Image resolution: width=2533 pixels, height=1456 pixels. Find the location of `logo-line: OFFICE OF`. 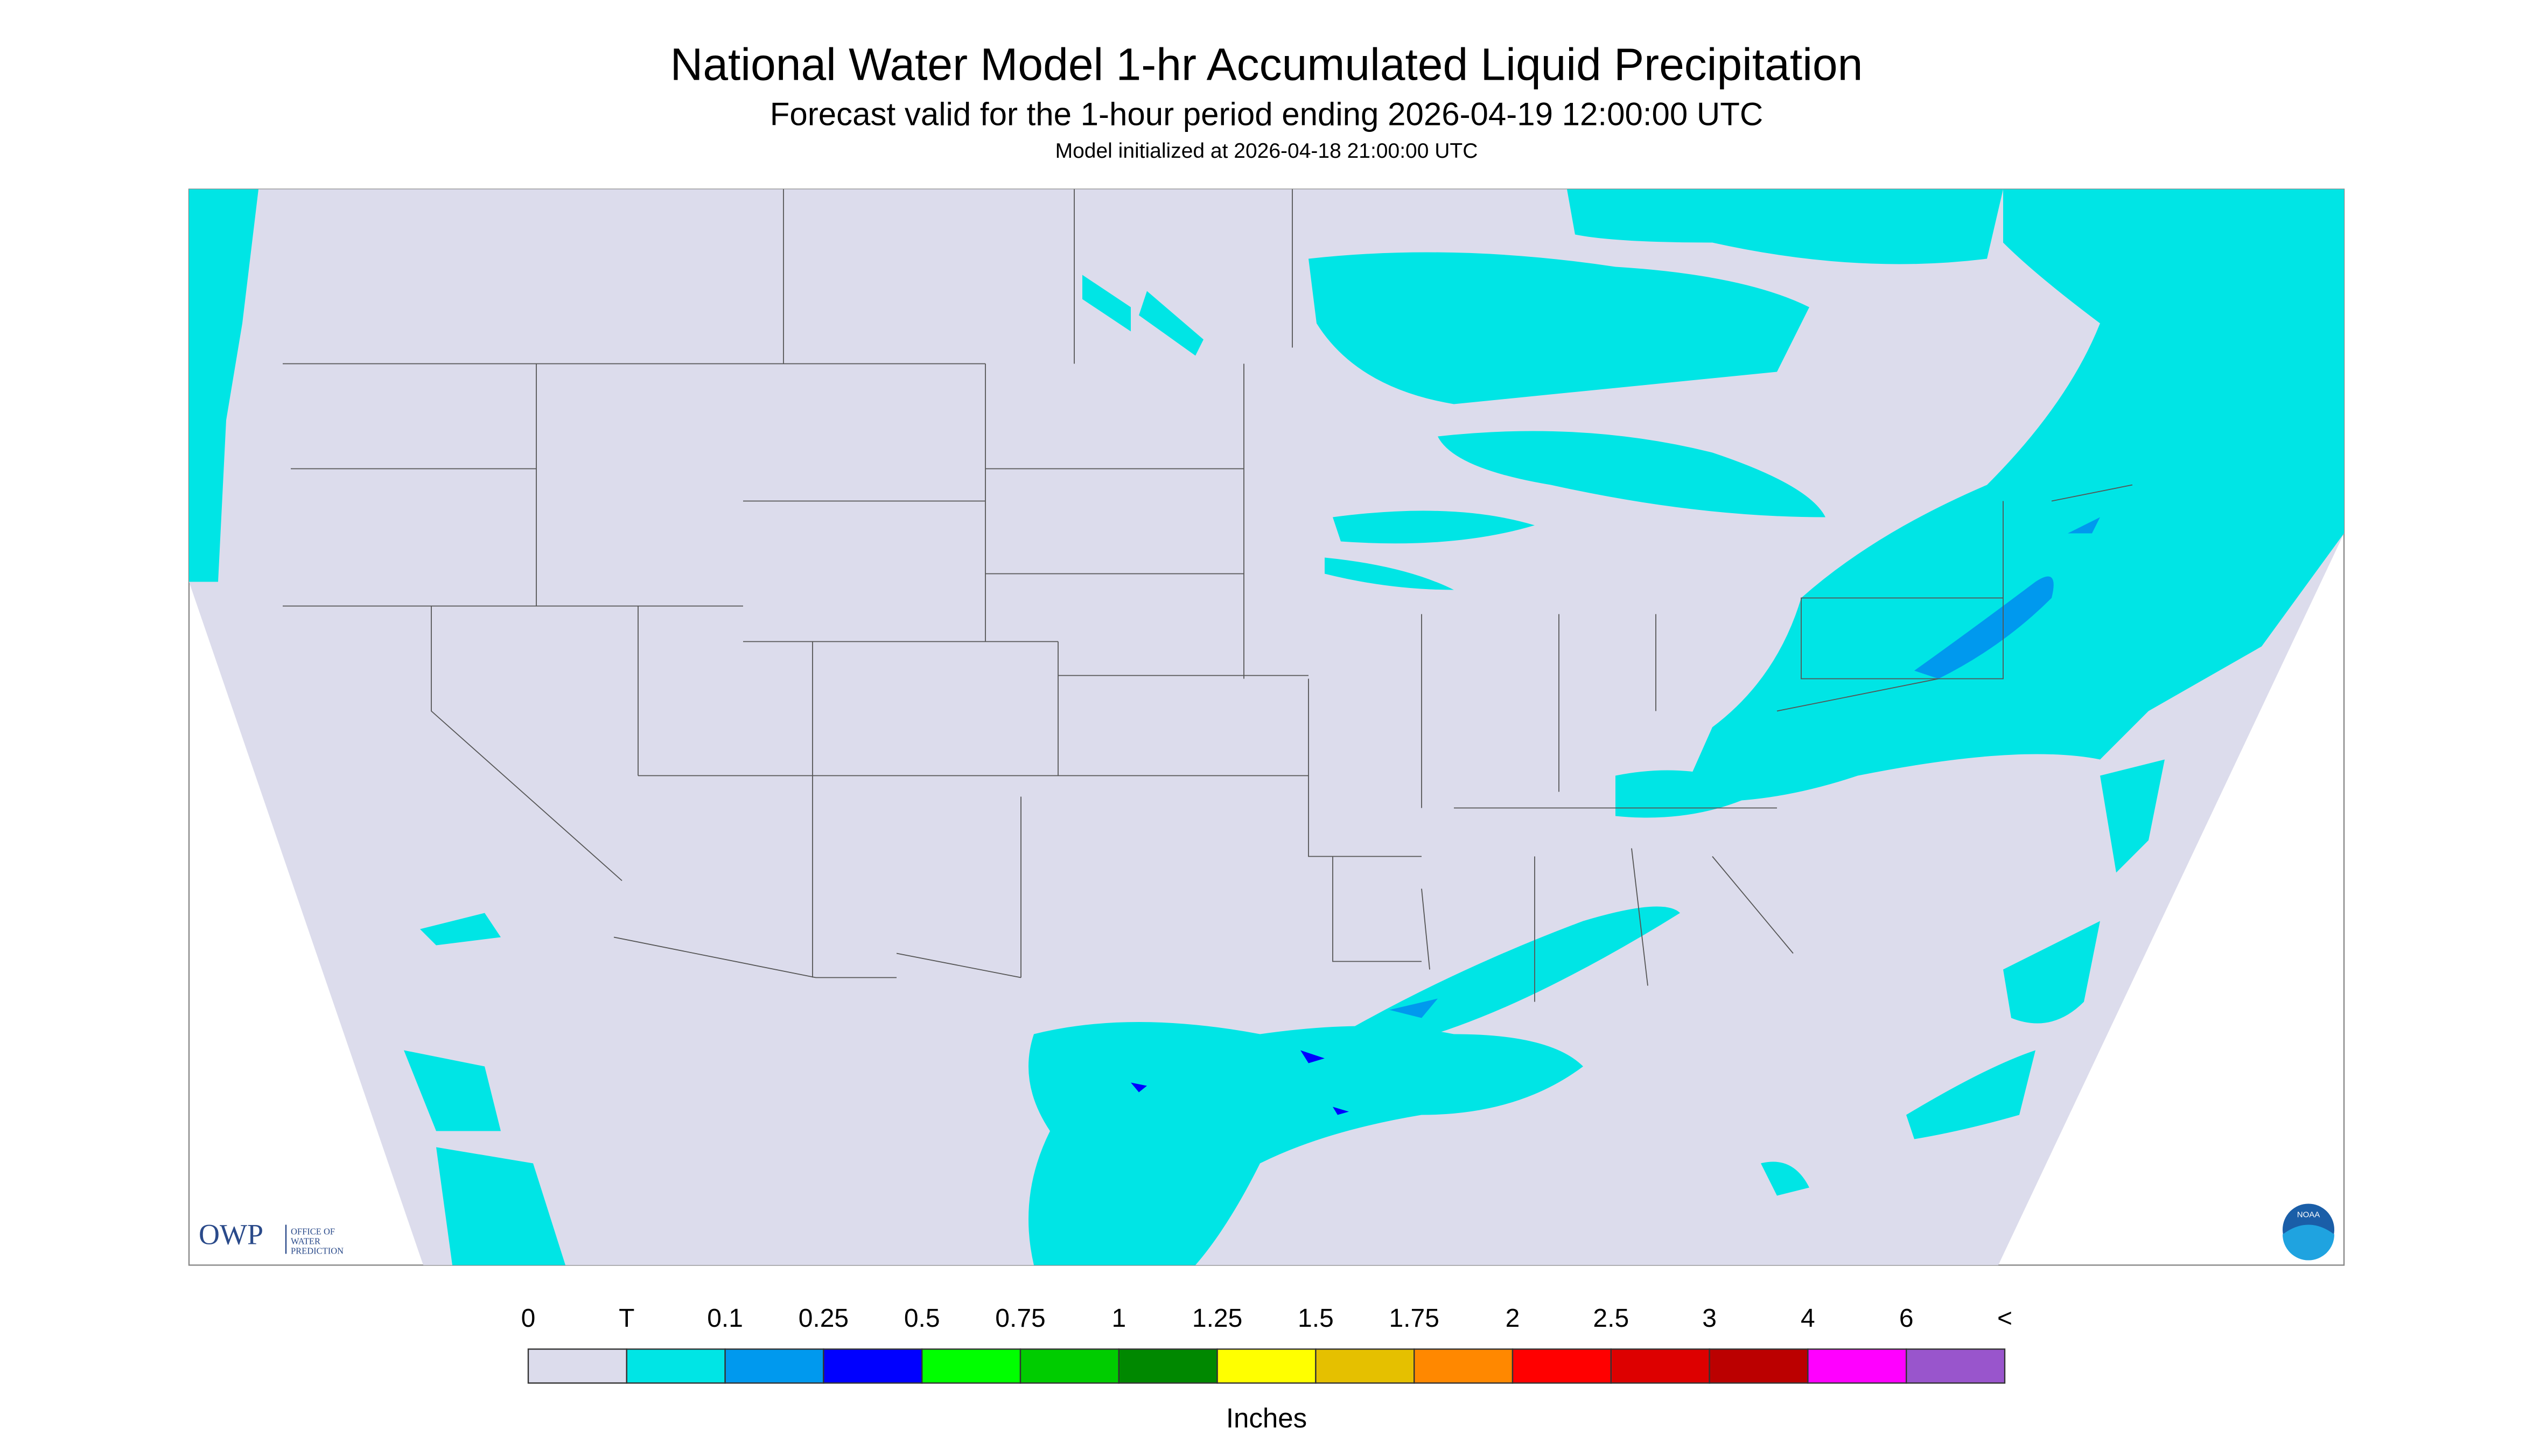

logo-line: OFFICE OF is located at coordinates (313, 1232).